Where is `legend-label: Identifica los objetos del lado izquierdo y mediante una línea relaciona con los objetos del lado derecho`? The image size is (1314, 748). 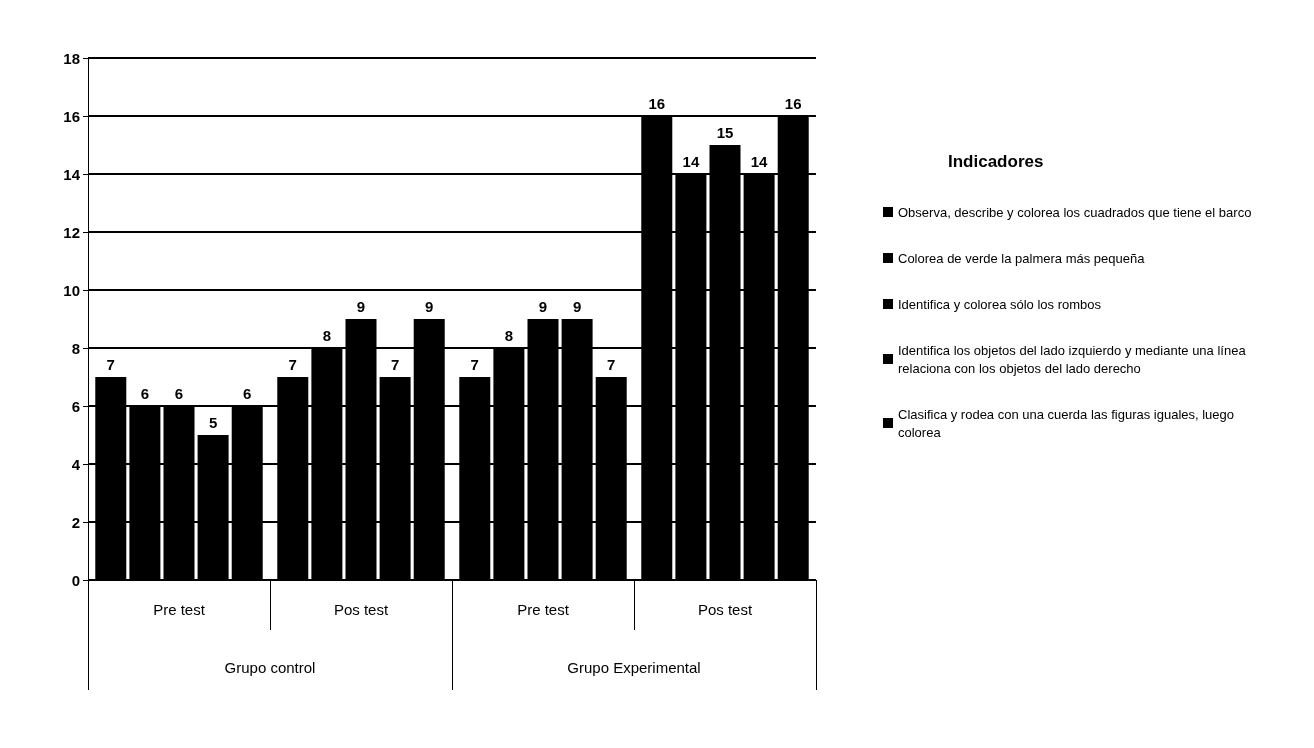 legend-label: Identifica los objetos del lado izquierdo y mediante una línea relaciona con los objetos del lado derecho is located at coordinates (1074, 359).